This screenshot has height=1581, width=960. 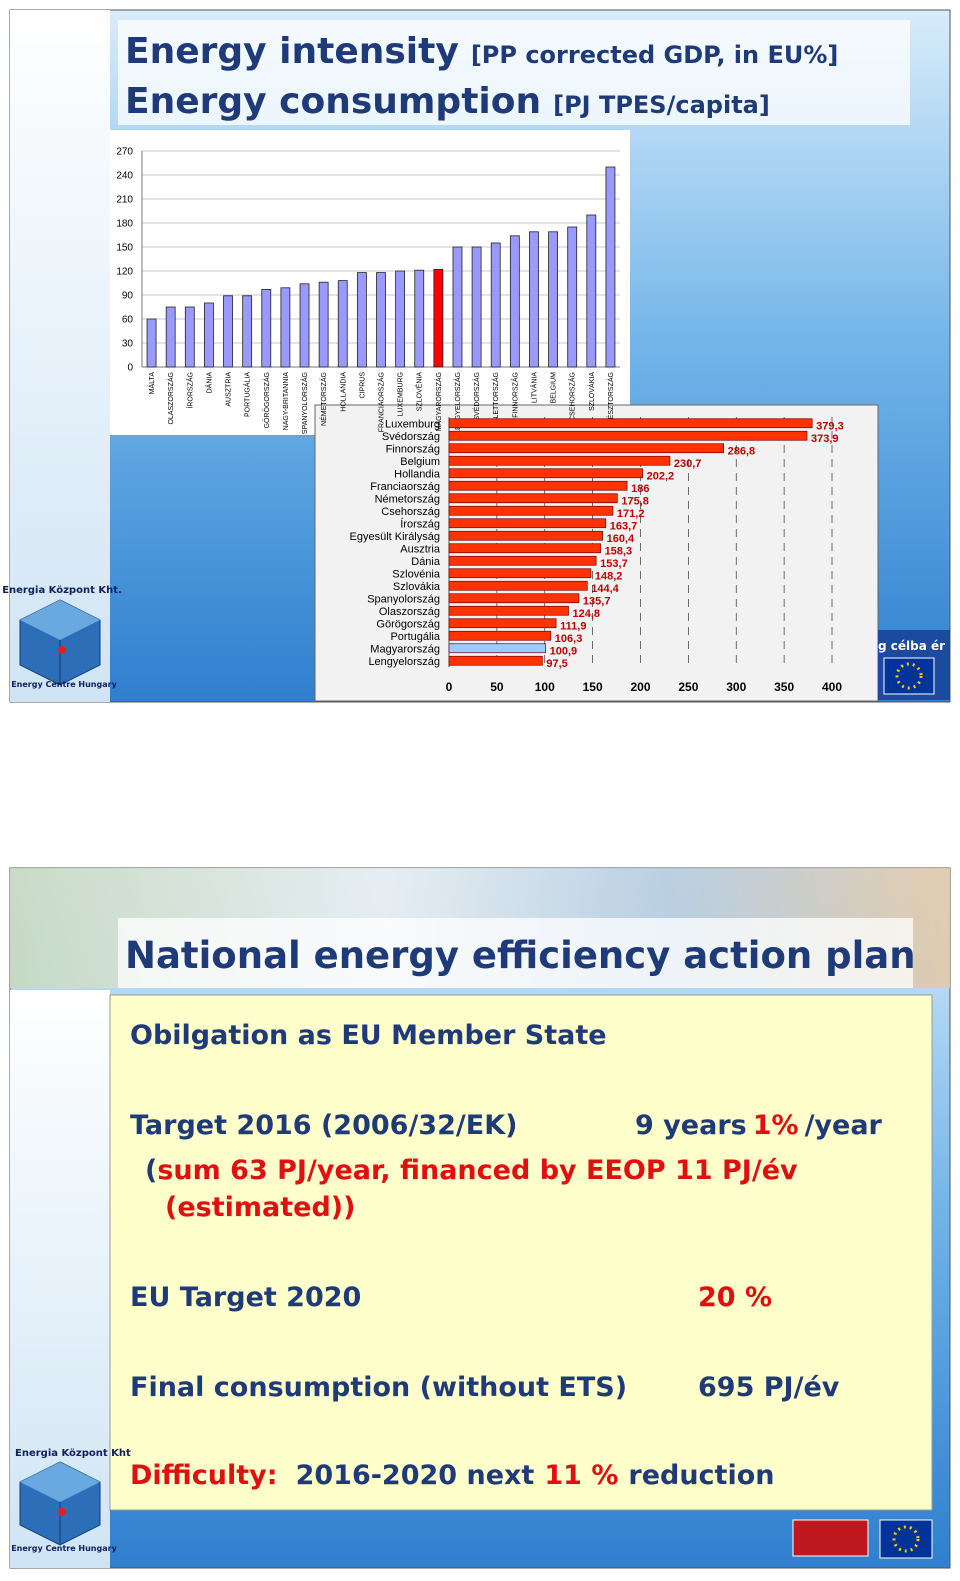 I want to click on eu-stars, so click(x=909, y=676).